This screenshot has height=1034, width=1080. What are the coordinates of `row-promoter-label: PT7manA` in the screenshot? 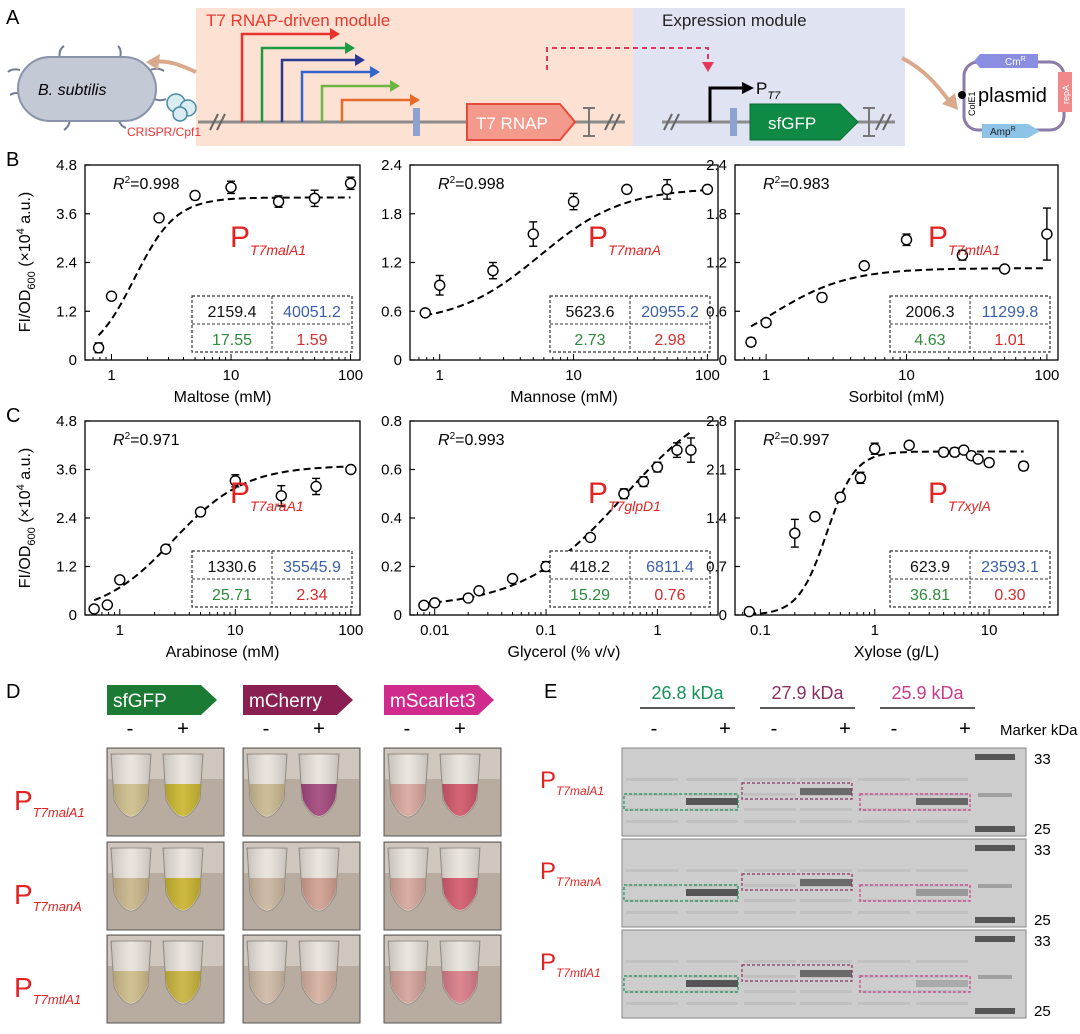 It's located at (48, 896).